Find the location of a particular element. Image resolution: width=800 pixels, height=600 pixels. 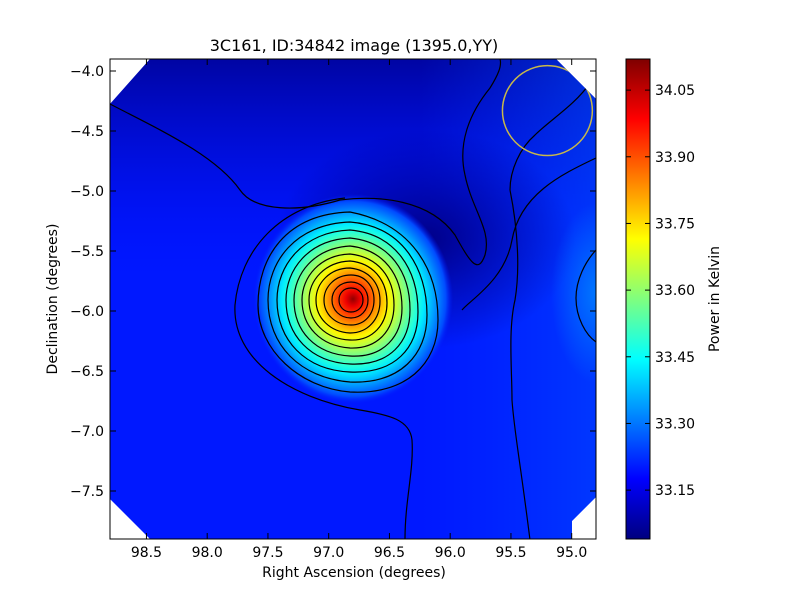

colorbar-strip is located at coordinates (638, 299).